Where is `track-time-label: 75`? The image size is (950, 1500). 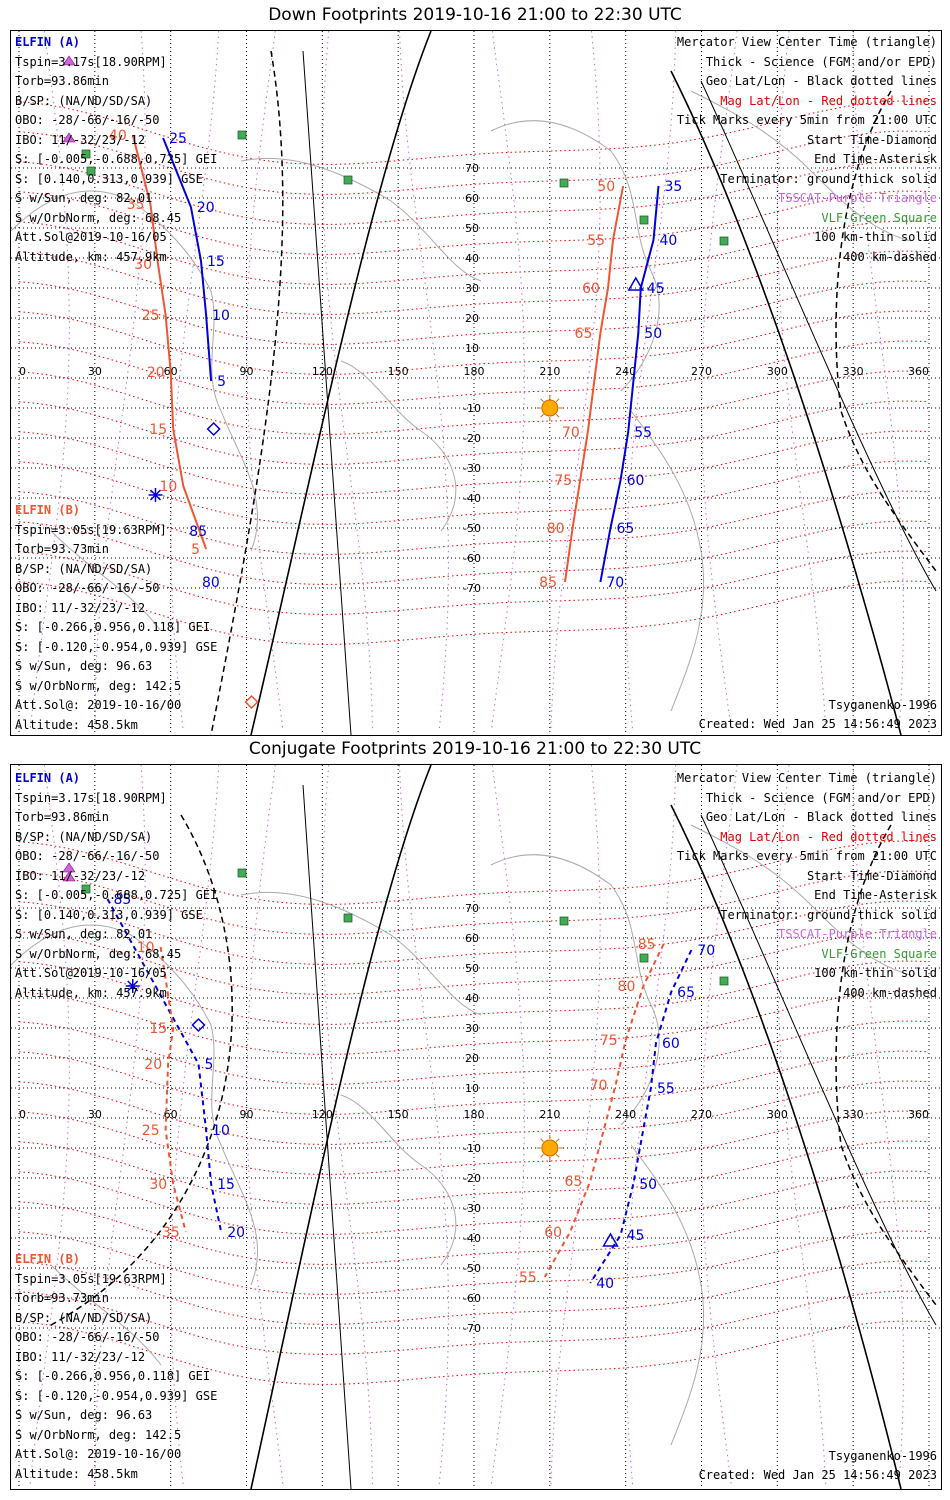
track-time-label: 75 is located at coordinates (563, 481).